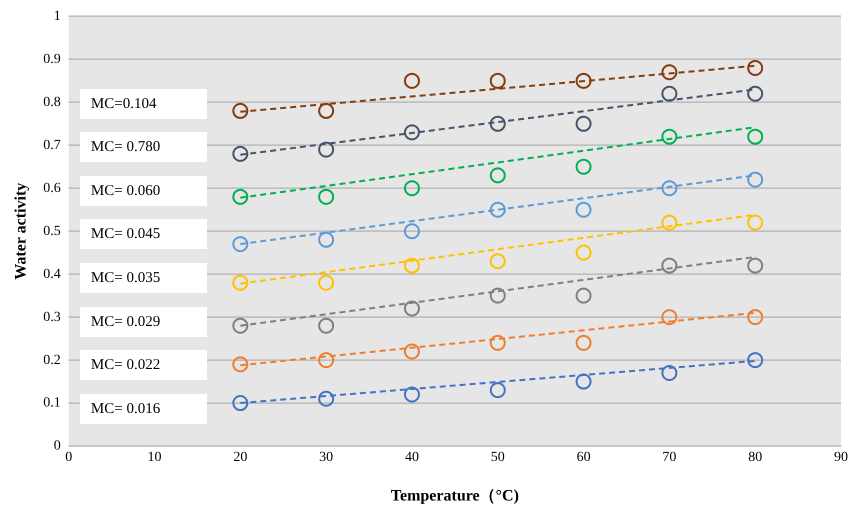 This screenshot has width=851, height=510. I want to click on x-tick-label: 80, so click(755, 458).